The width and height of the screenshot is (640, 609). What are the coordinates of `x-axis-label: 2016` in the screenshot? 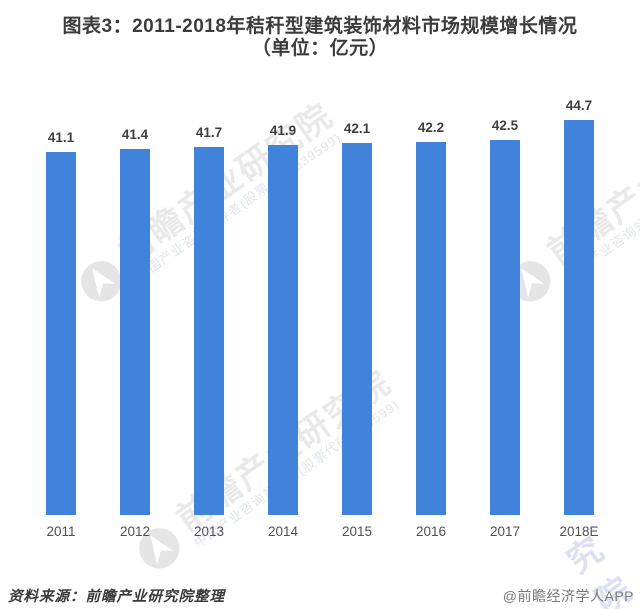 It's located at (431, 531).